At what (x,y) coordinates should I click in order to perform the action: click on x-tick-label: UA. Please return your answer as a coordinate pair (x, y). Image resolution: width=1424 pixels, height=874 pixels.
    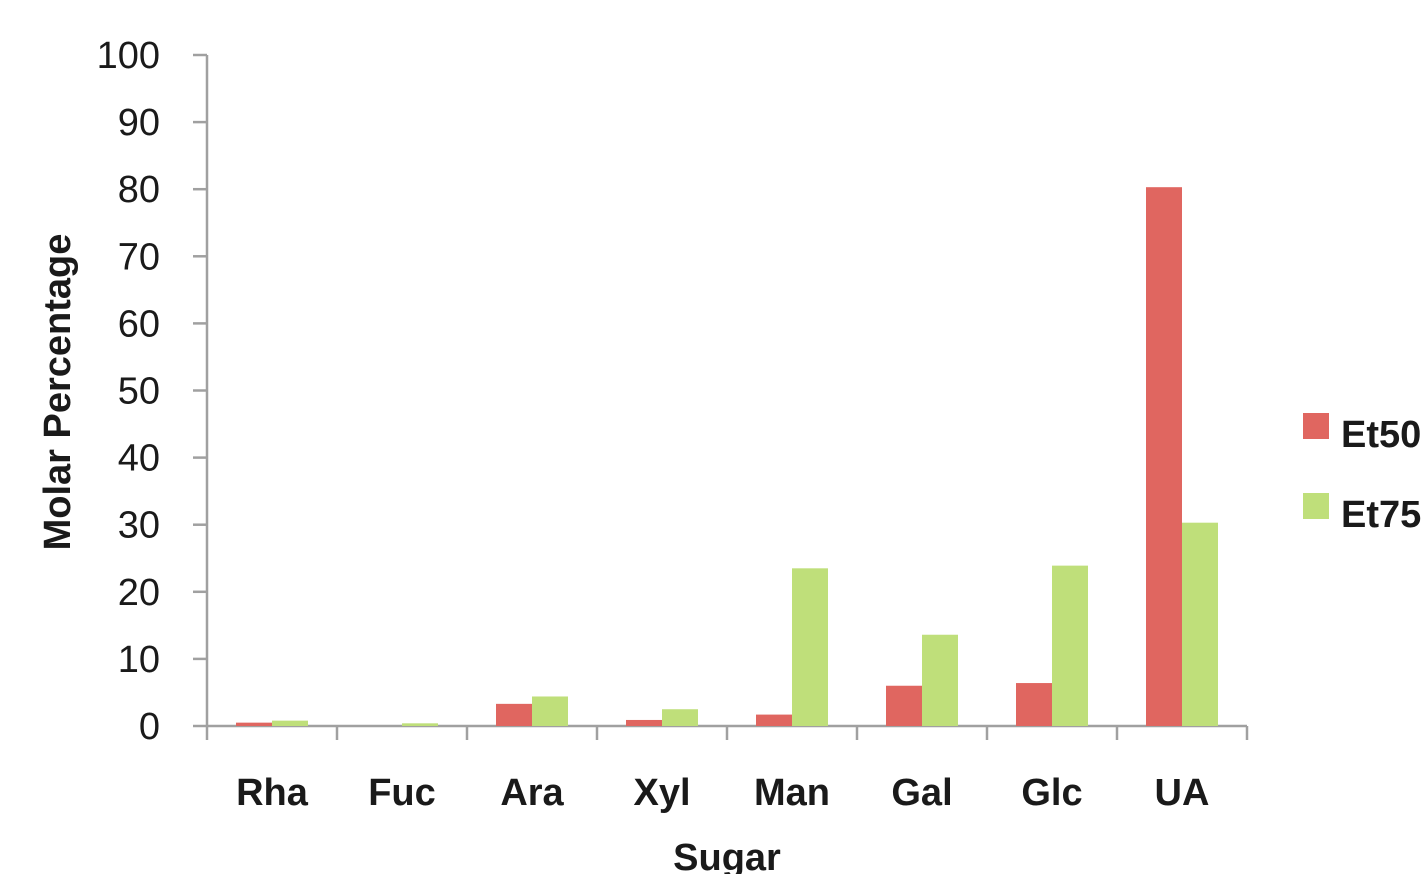
    Looking at the image, I should click on (1182, 793).